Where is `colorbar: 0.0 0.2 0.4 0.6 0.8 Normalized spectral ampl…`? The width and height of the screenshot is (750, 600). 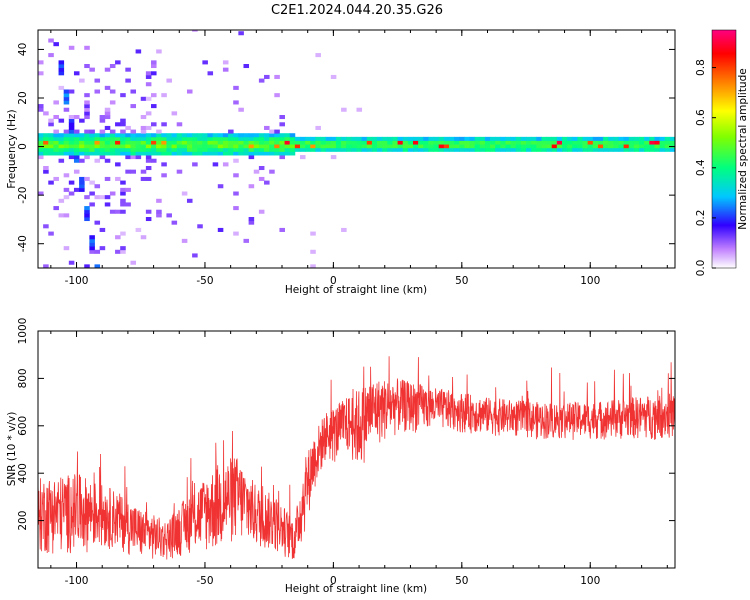
colorbar: 0.0 0.2 0.4 0.6 0.8 Normalized spectral ampl… is located at coordinates (722, 153).